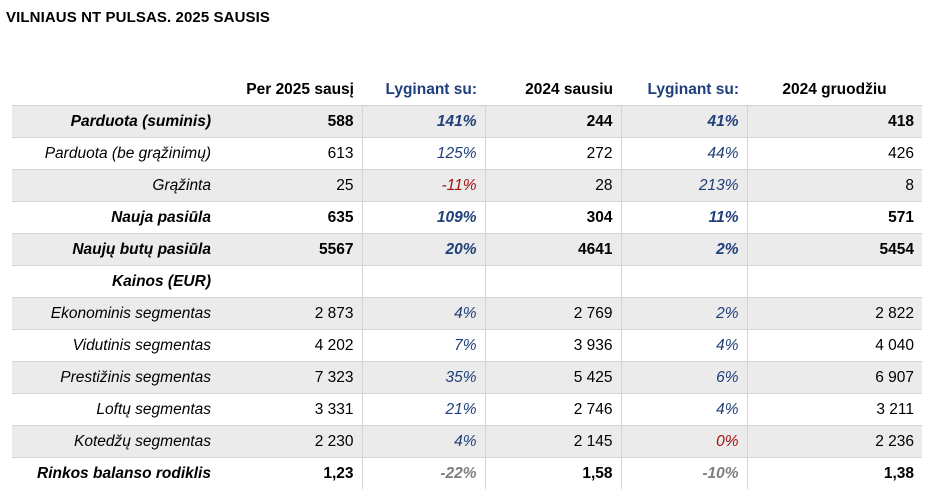  Describe the element at coordinates (290, 473) in the screenshot. I see `value-2025-jan: 1,23` at that location.